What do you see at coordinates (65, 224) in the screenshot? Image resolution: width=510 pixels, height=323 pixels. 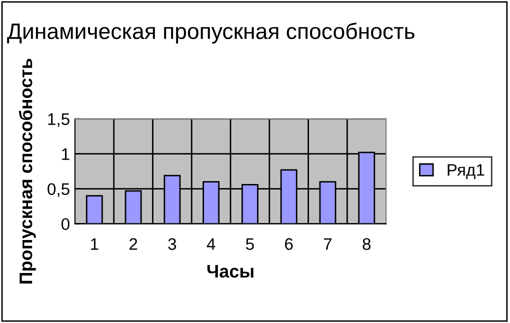 I see `y-tick-label: 0` at bounding box center [65, 224].